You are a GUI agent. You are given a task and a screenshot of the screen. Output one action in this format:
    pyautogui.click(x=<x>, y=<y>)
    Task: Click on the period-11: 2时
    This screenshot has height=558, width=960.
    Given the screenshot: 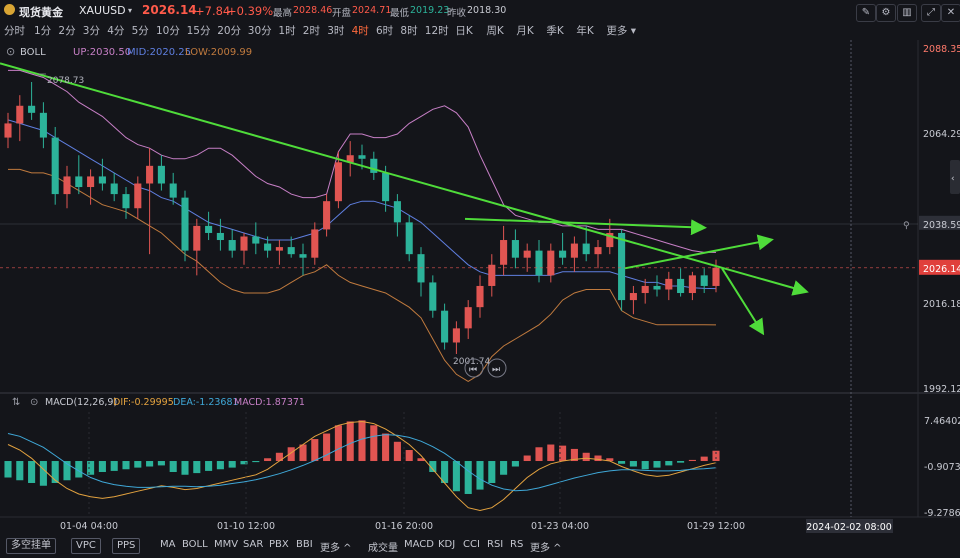 What is the action you would take?
    pyautogui.click(x=311, y=31)
    